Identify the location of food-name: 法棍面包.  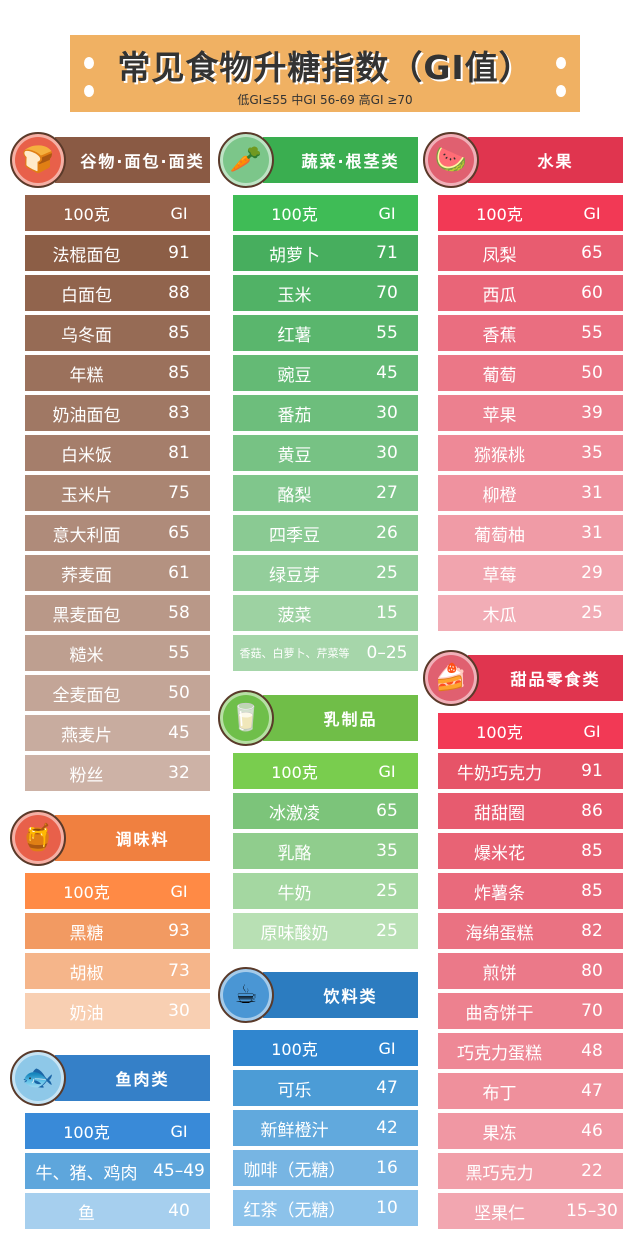
(86, 255).